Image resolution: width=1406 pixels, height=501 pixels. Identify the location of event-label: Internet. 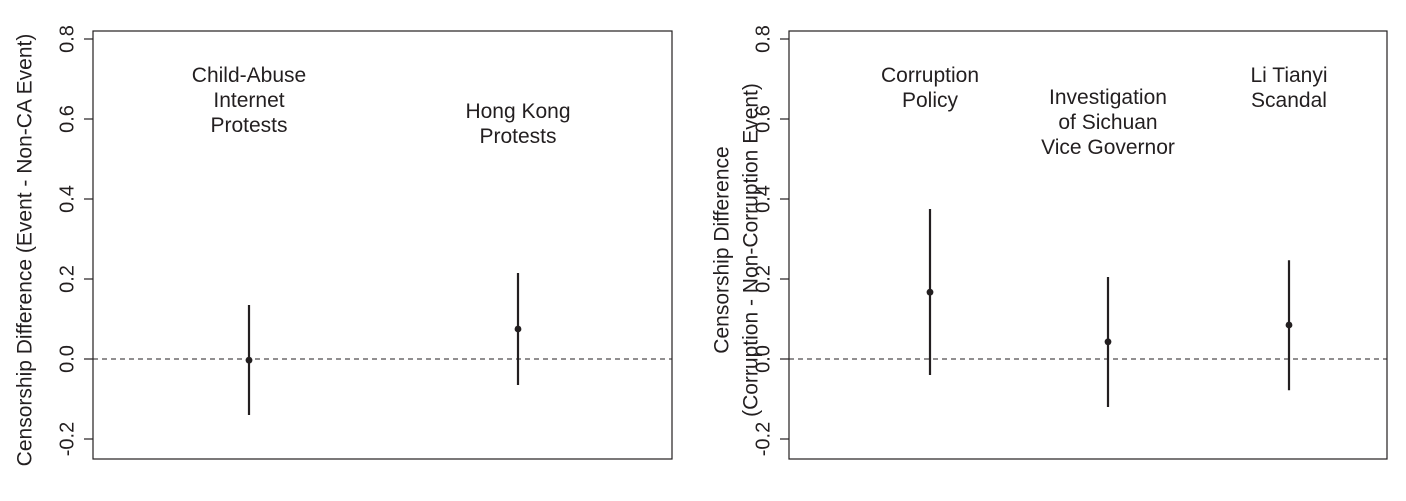
(248, 100).